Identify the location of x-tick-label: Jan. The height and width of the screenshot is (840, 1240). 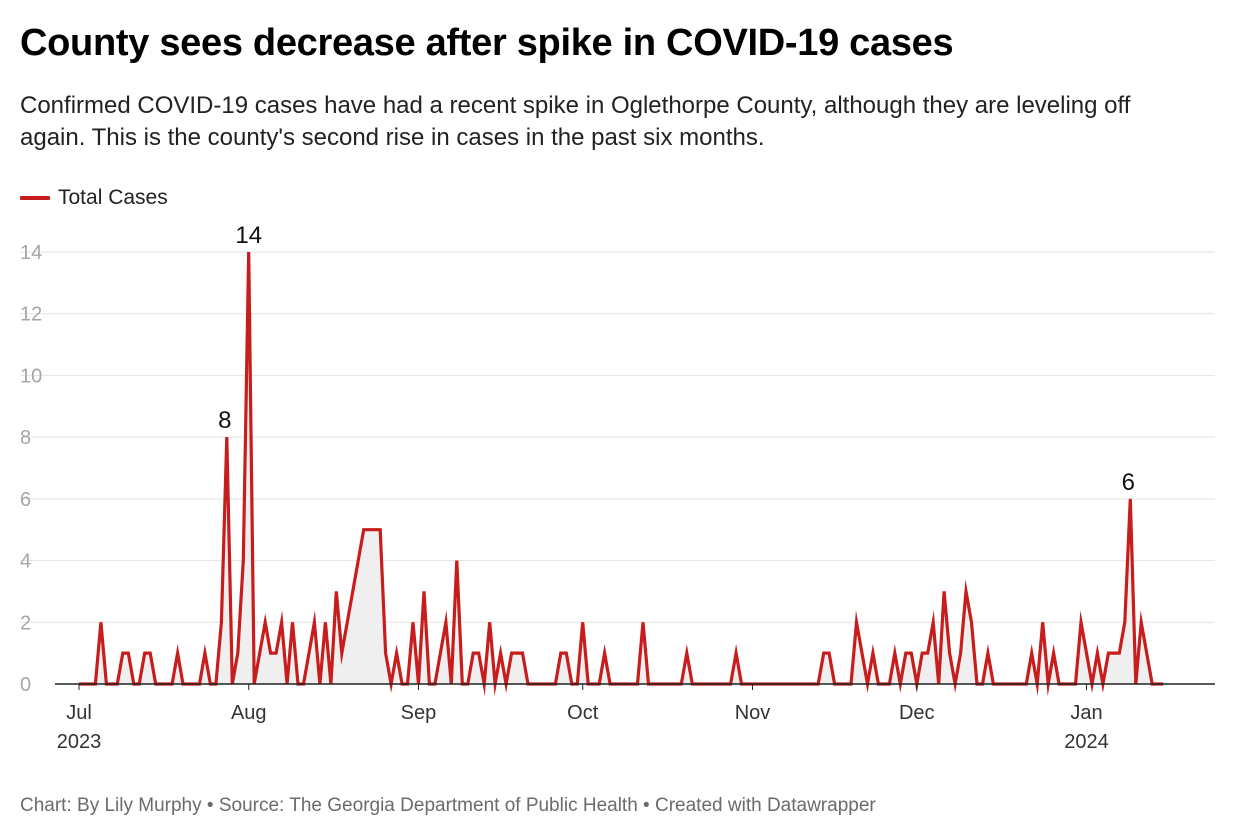
(1086, 713).